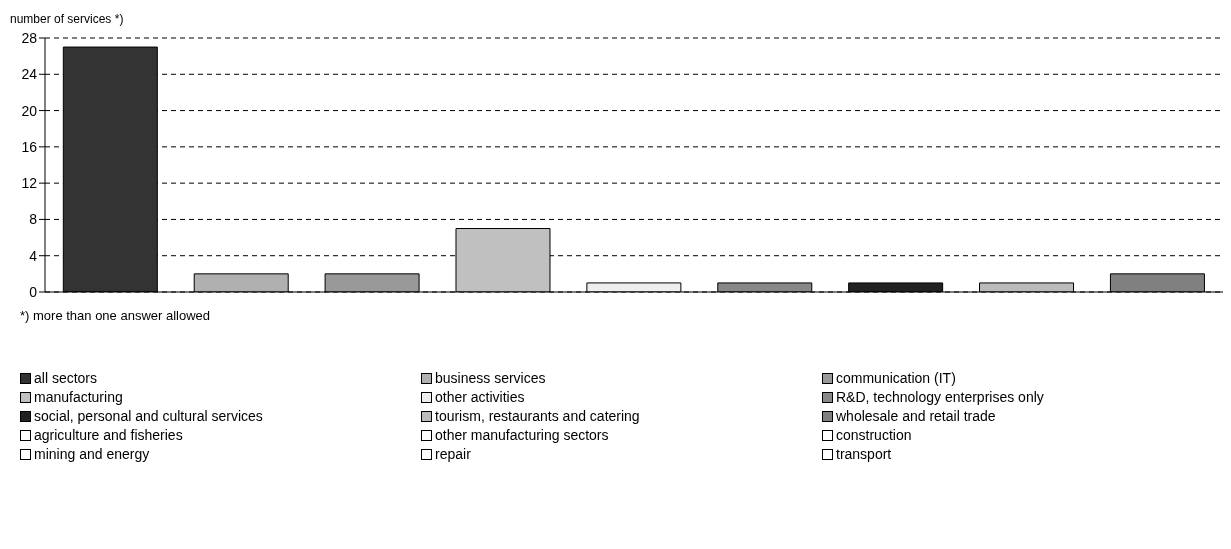 The image size is (1231, 549). What do you see at coordinates (522, 435) in the screenshot?
I see `legend-label: other manufacturing sectors` at bounding box center [522, 435].